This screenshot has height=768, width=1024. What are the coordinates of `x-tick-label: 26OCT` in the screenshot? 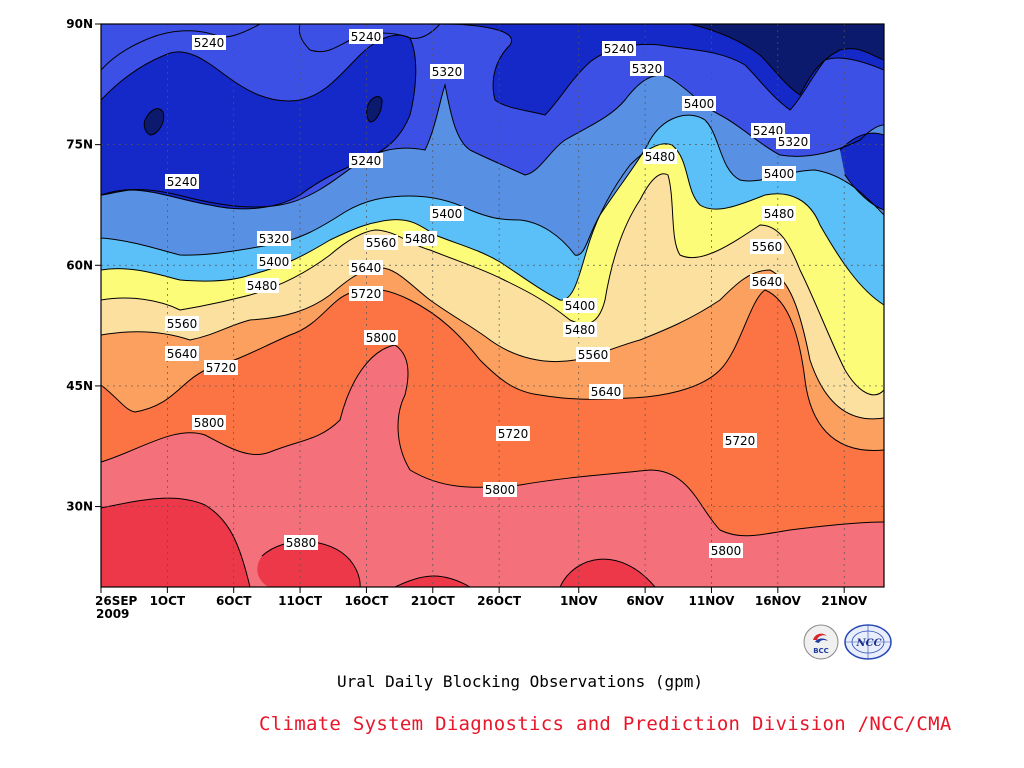 It's located at (499, 601).